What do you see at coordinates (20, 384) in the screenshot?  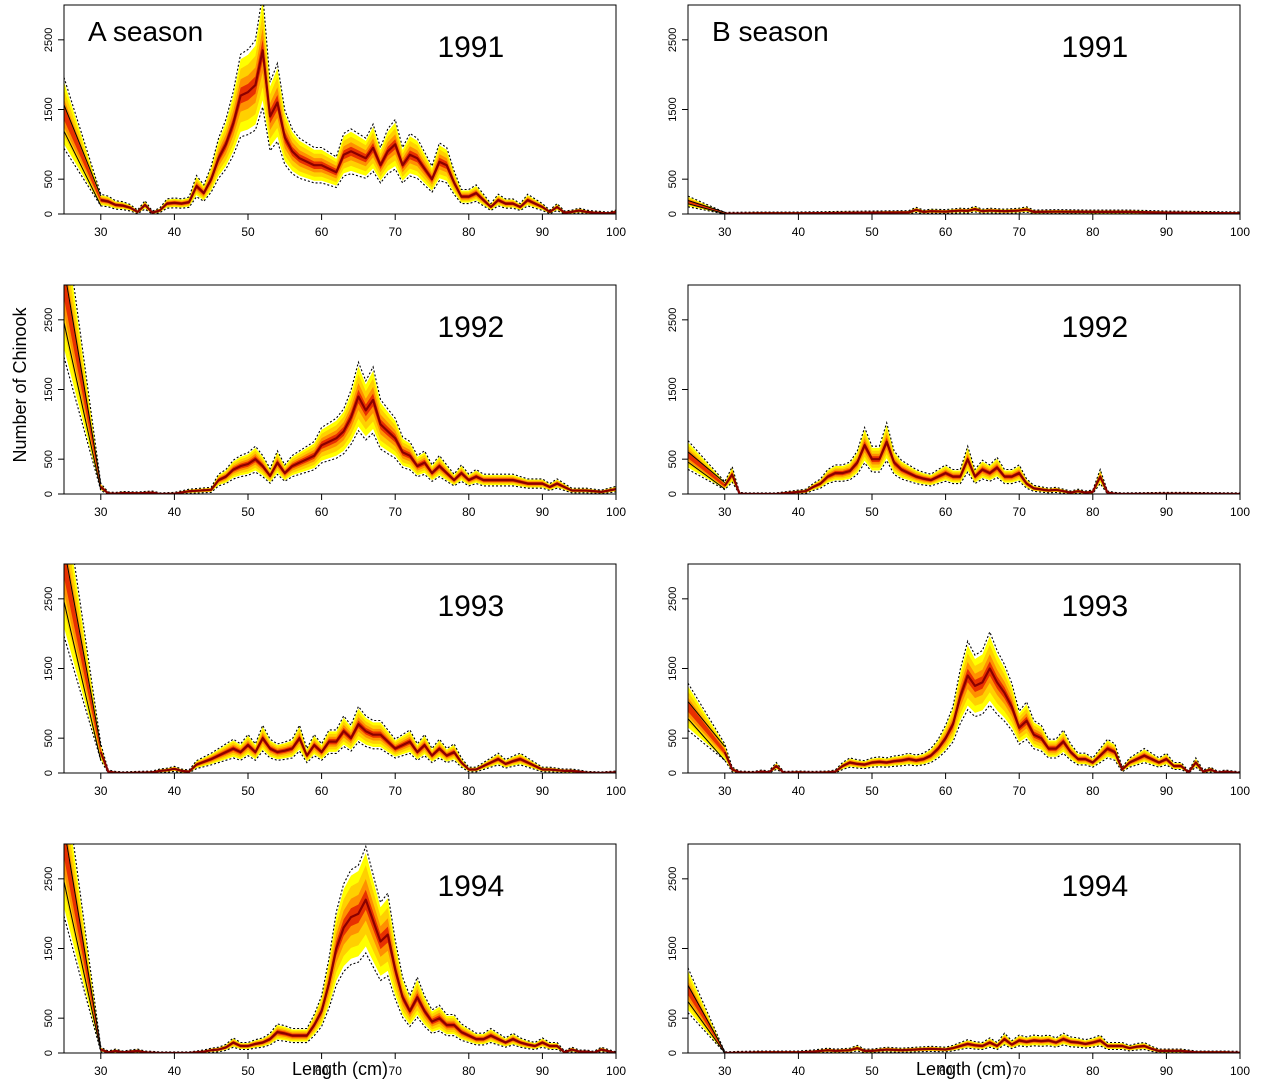 I see `y-axis-label: Number of Chinook` at bounding box center [20, 384].